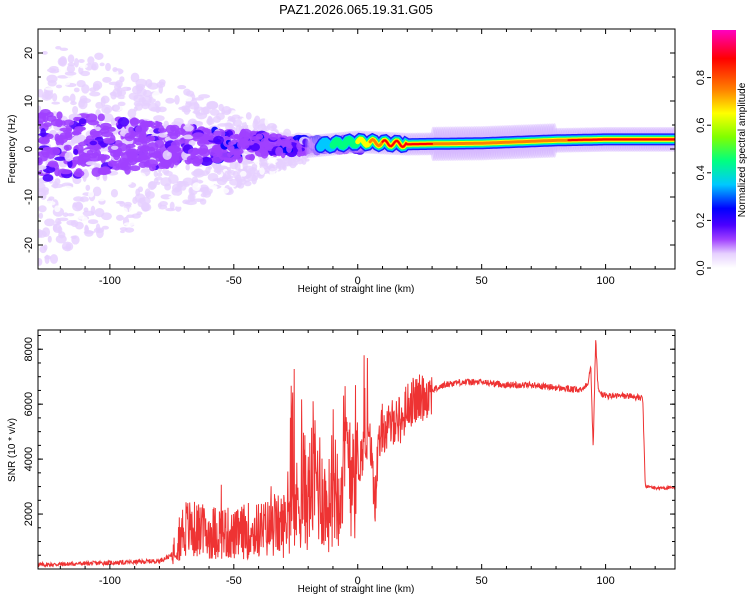 The height and width of the screenshot is (600, 750). I want to click on colorbar-tick-label: 0.8, so click(701, 77).